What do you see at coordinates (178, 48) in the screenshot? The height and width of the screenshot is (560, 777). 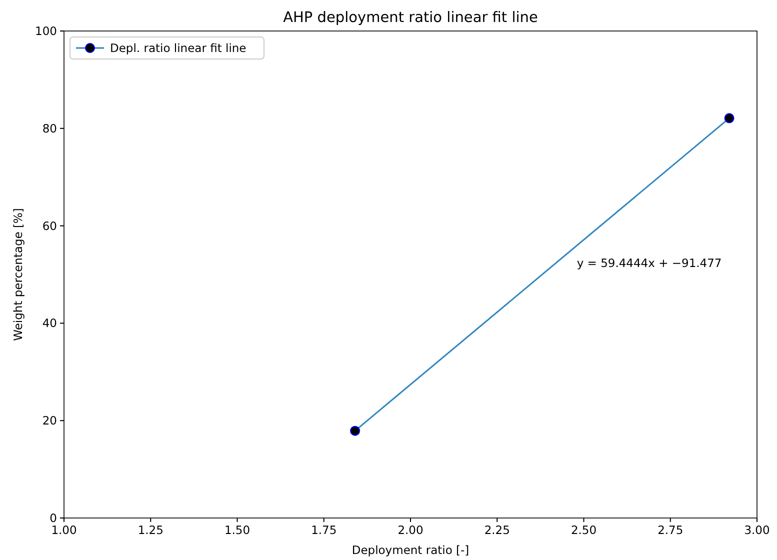 I see `legend-label: Depl. ratio linear fit line` at bounding box center [178, 48].